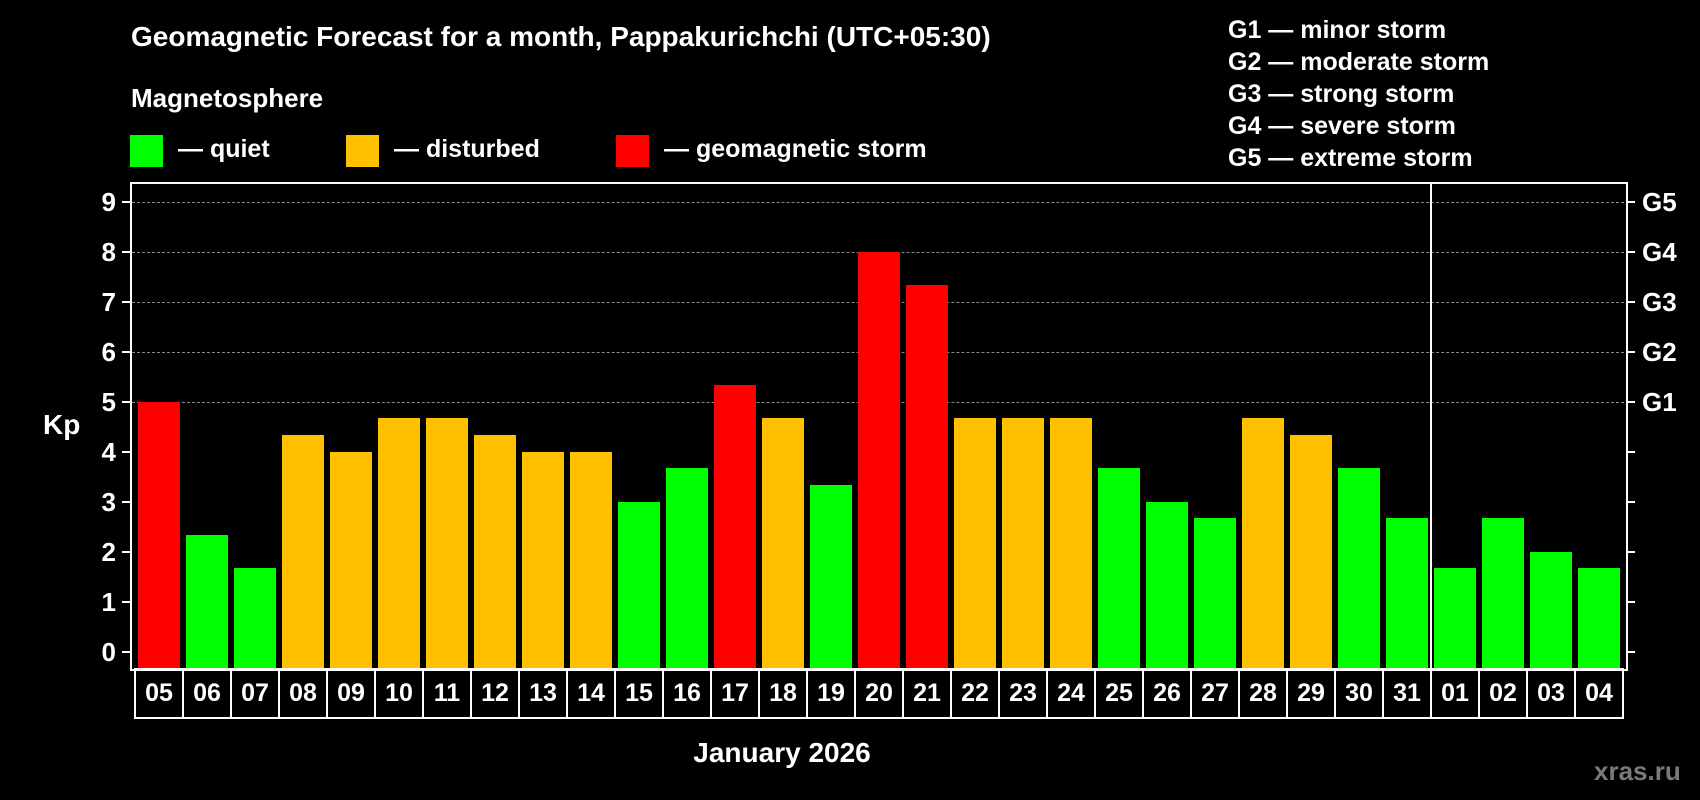 This screenshot has width=1700, height=800. I want to click on date-label-07: 07, so click(256, 693).